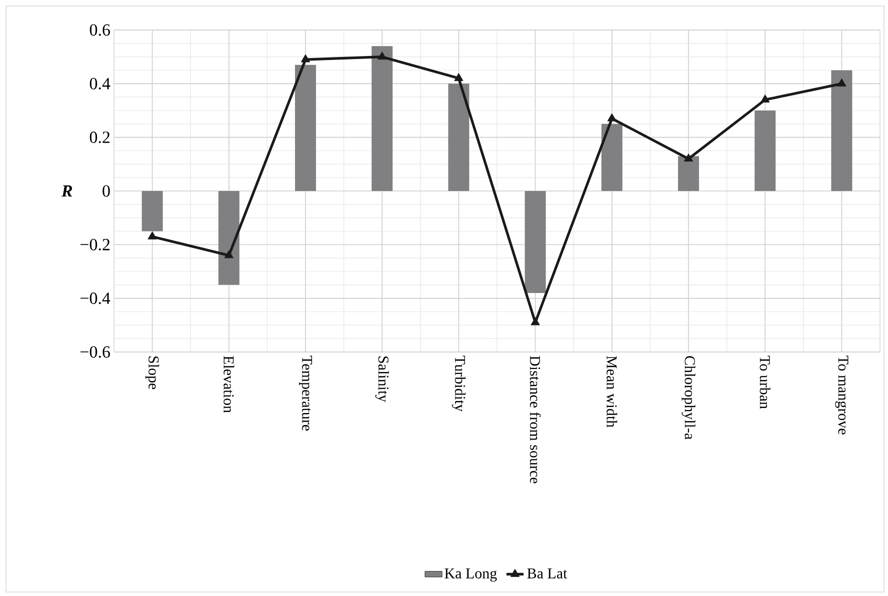 This screenshot has width=888, height=596. What do you see at coordinates (535, 420) in the screenshot?
I see `x-tick-label: Distance from source` at bounding box center [535, 420].